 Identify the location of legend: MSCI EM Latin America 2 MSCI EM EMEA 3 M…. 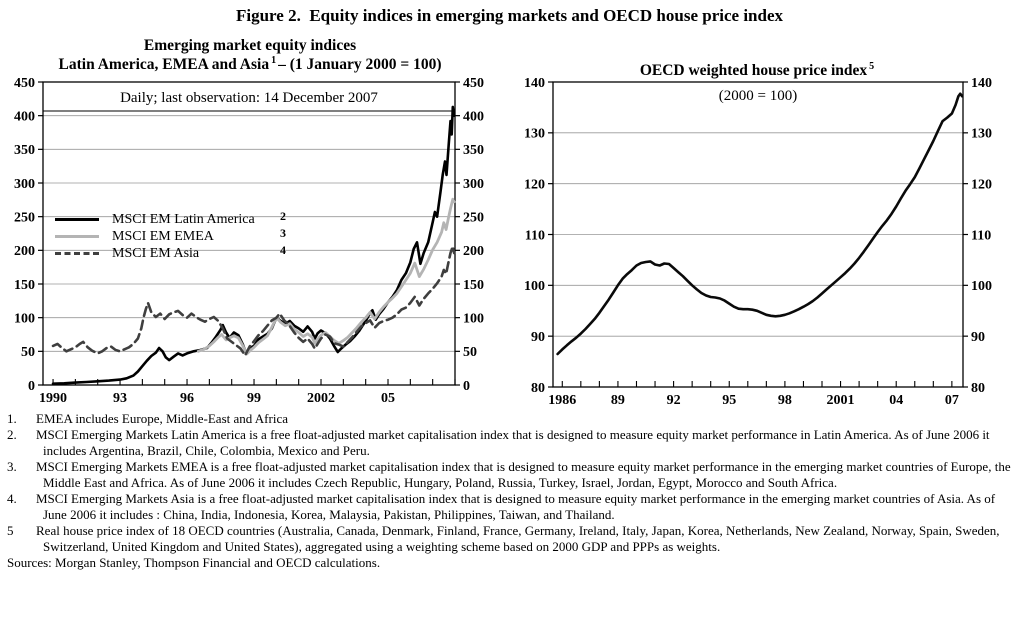
(180, 235).